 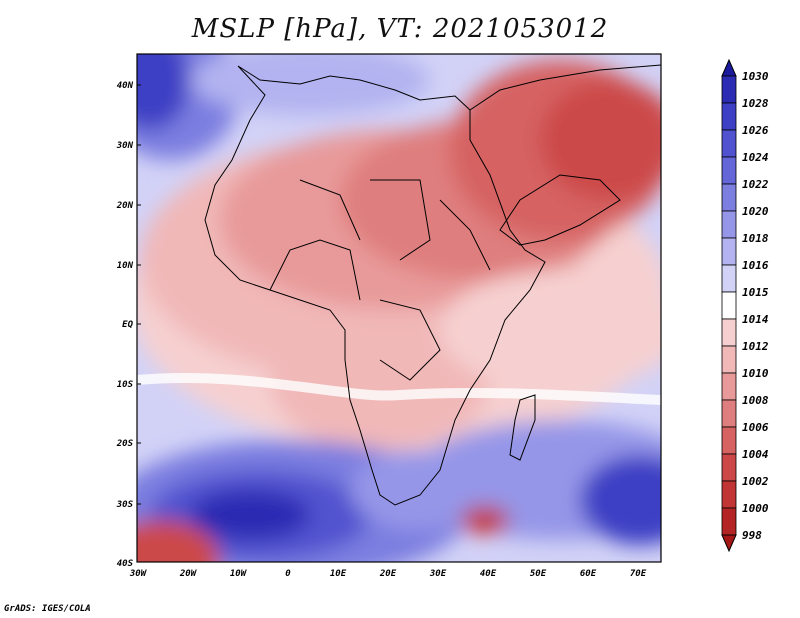 I want to click on lat-ticks, so click(x=139, y=294).